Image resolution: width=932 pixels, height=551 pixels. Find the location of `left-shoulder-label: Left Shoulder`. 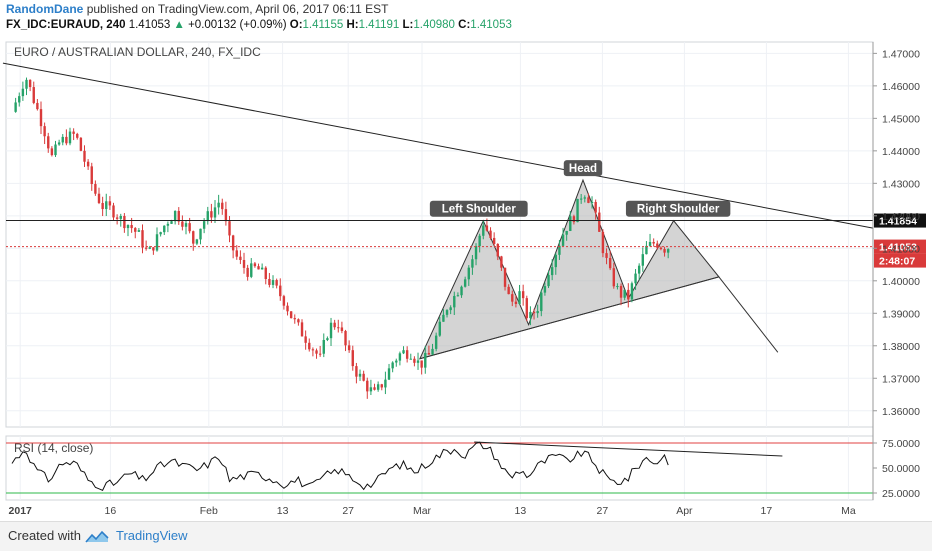

left-shoulder-label: Left Shoulder is located at coordinates (479, 210).